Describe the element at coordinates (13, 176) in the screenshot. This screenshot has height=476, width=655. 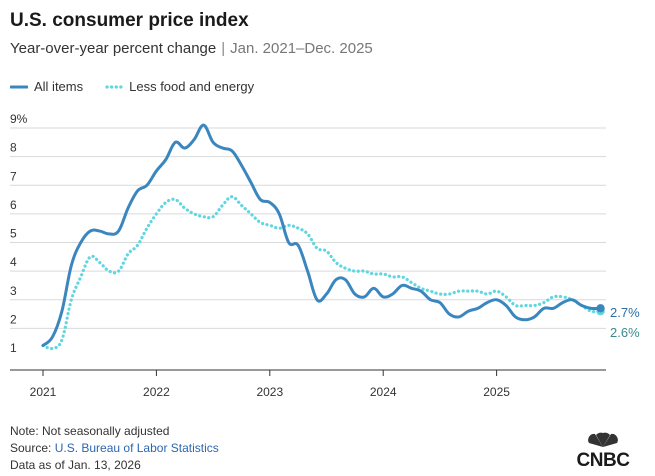
I see `y-tick-label: 7` at that location.